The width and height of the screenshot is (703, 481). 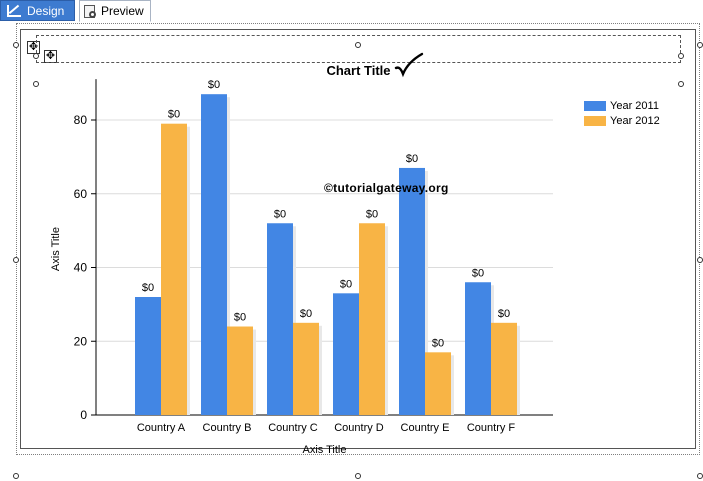 I want to click on x-tick-label-5: Country E, so click(x=425, y=428).